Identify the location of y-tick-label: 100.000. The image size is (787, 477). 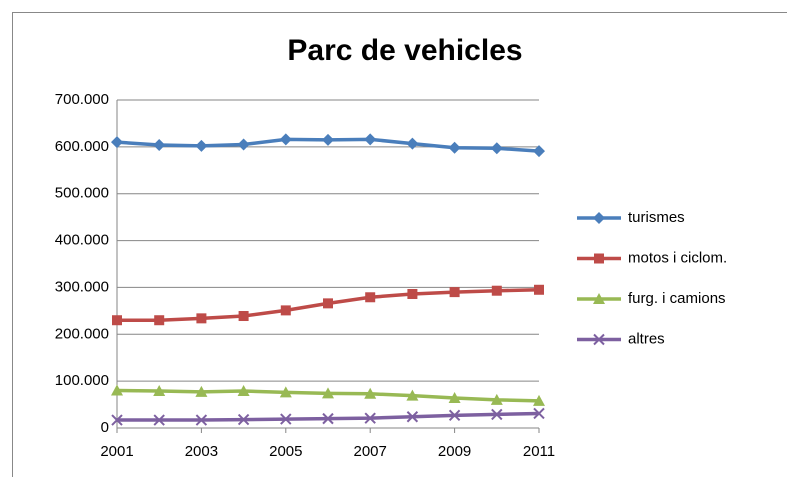
(82, 380).